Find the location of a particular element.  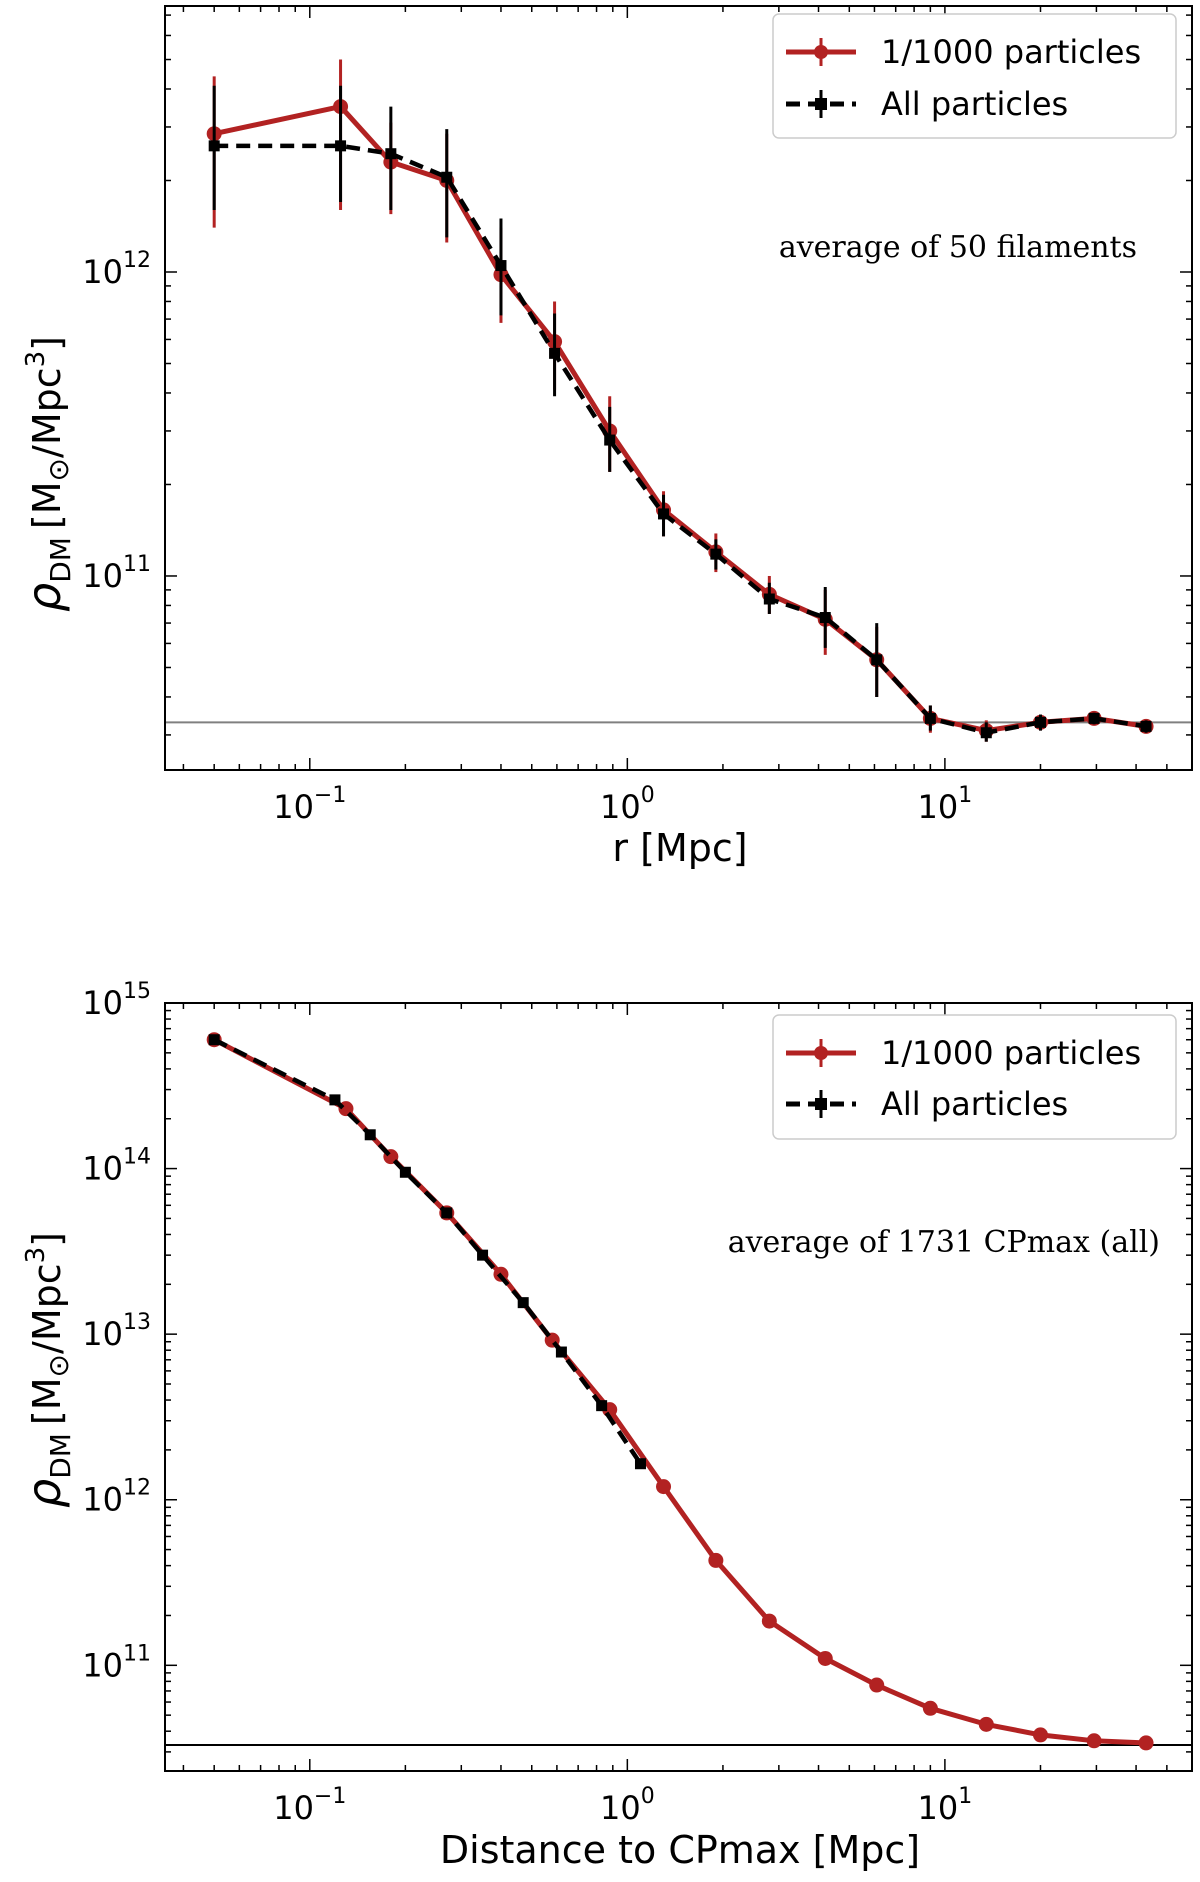

top-legend-box is located at coordinates (974, 76).